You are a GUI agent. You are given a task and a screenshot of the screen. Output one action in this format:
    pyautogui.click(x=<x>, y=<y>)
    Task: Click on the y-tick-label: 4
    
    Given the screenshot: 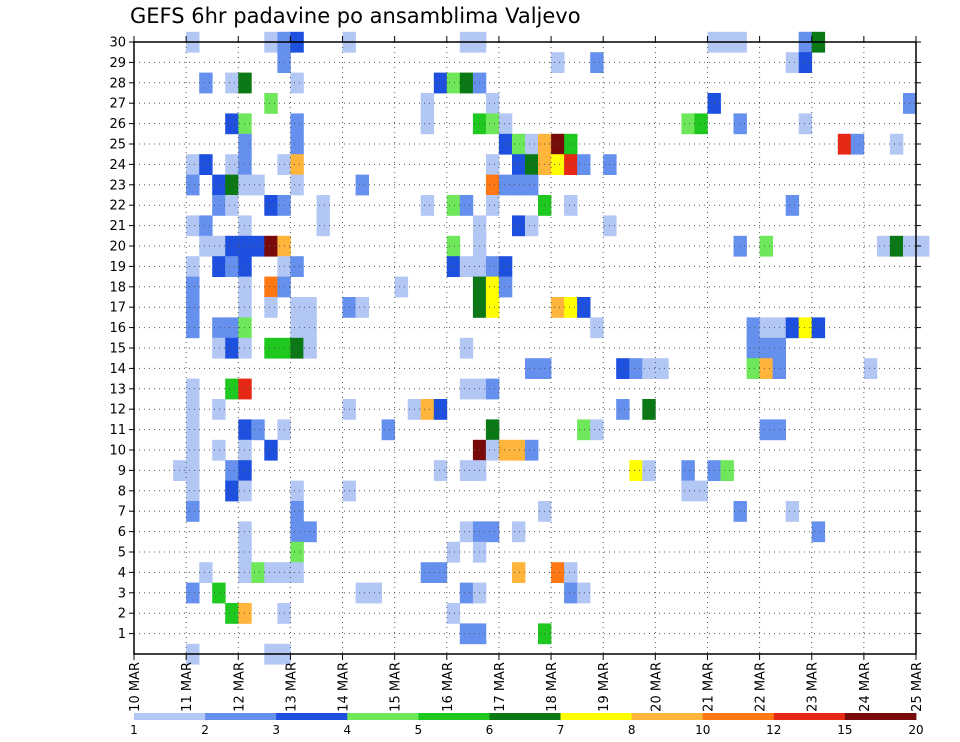 What is the action you would take?
    pyautogui.click(x=122, y=573)
    